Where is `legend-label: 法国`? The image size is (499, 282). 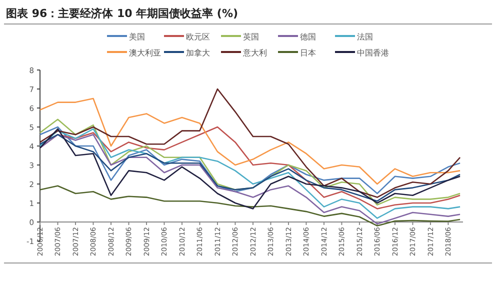 legend-label: 法国 is located at coordinates (365, 37).